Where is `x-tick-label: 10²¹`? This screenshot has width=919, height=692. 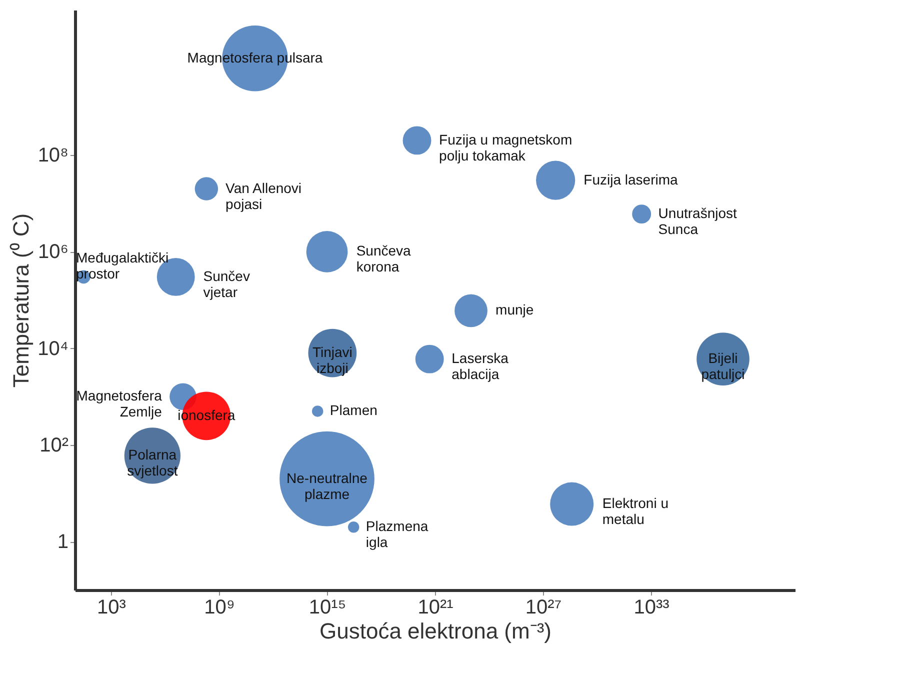 x-tick-label: 10²¹ is located at coordinates (436, 607).